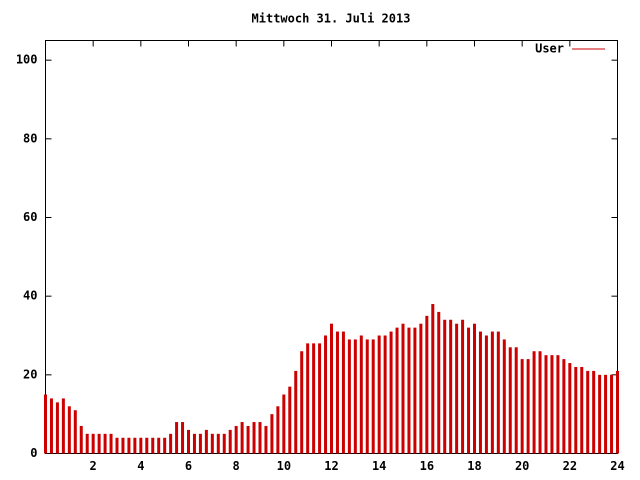 This screenshot has width=640, height=480. Describe the element at coordinates (30, 296) in the screenshot. I see `y-tick-label: 40` at that location.